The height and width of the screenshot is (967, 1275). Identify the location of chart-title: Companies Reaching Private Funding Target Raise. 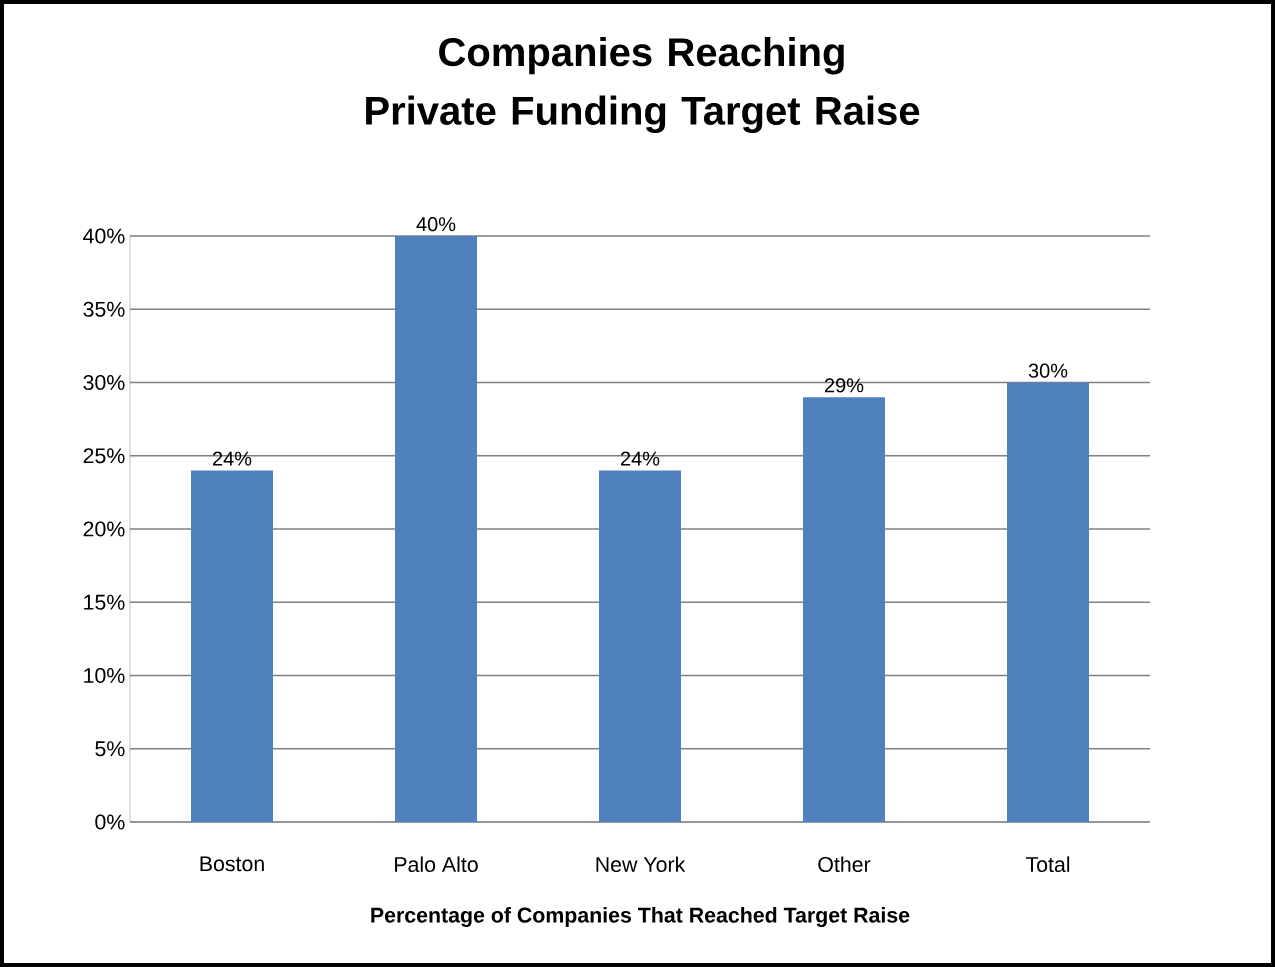
(643, 85).